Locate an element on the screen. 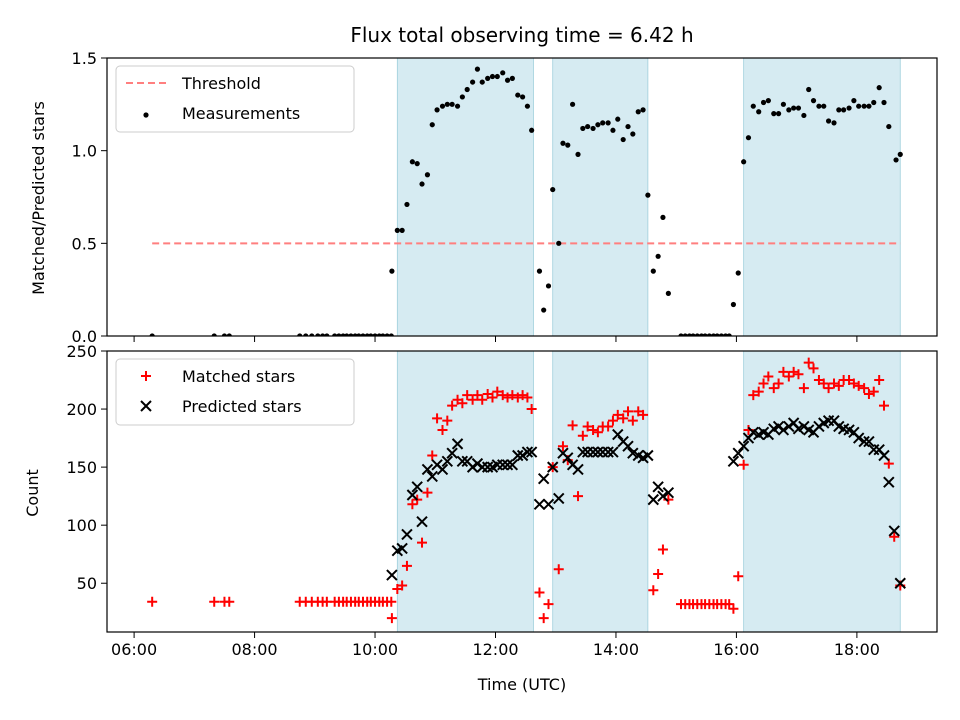 This screenshot has height=720, width=960. x-tick-label-6: 18:00 is located at coordinates (857, 649).